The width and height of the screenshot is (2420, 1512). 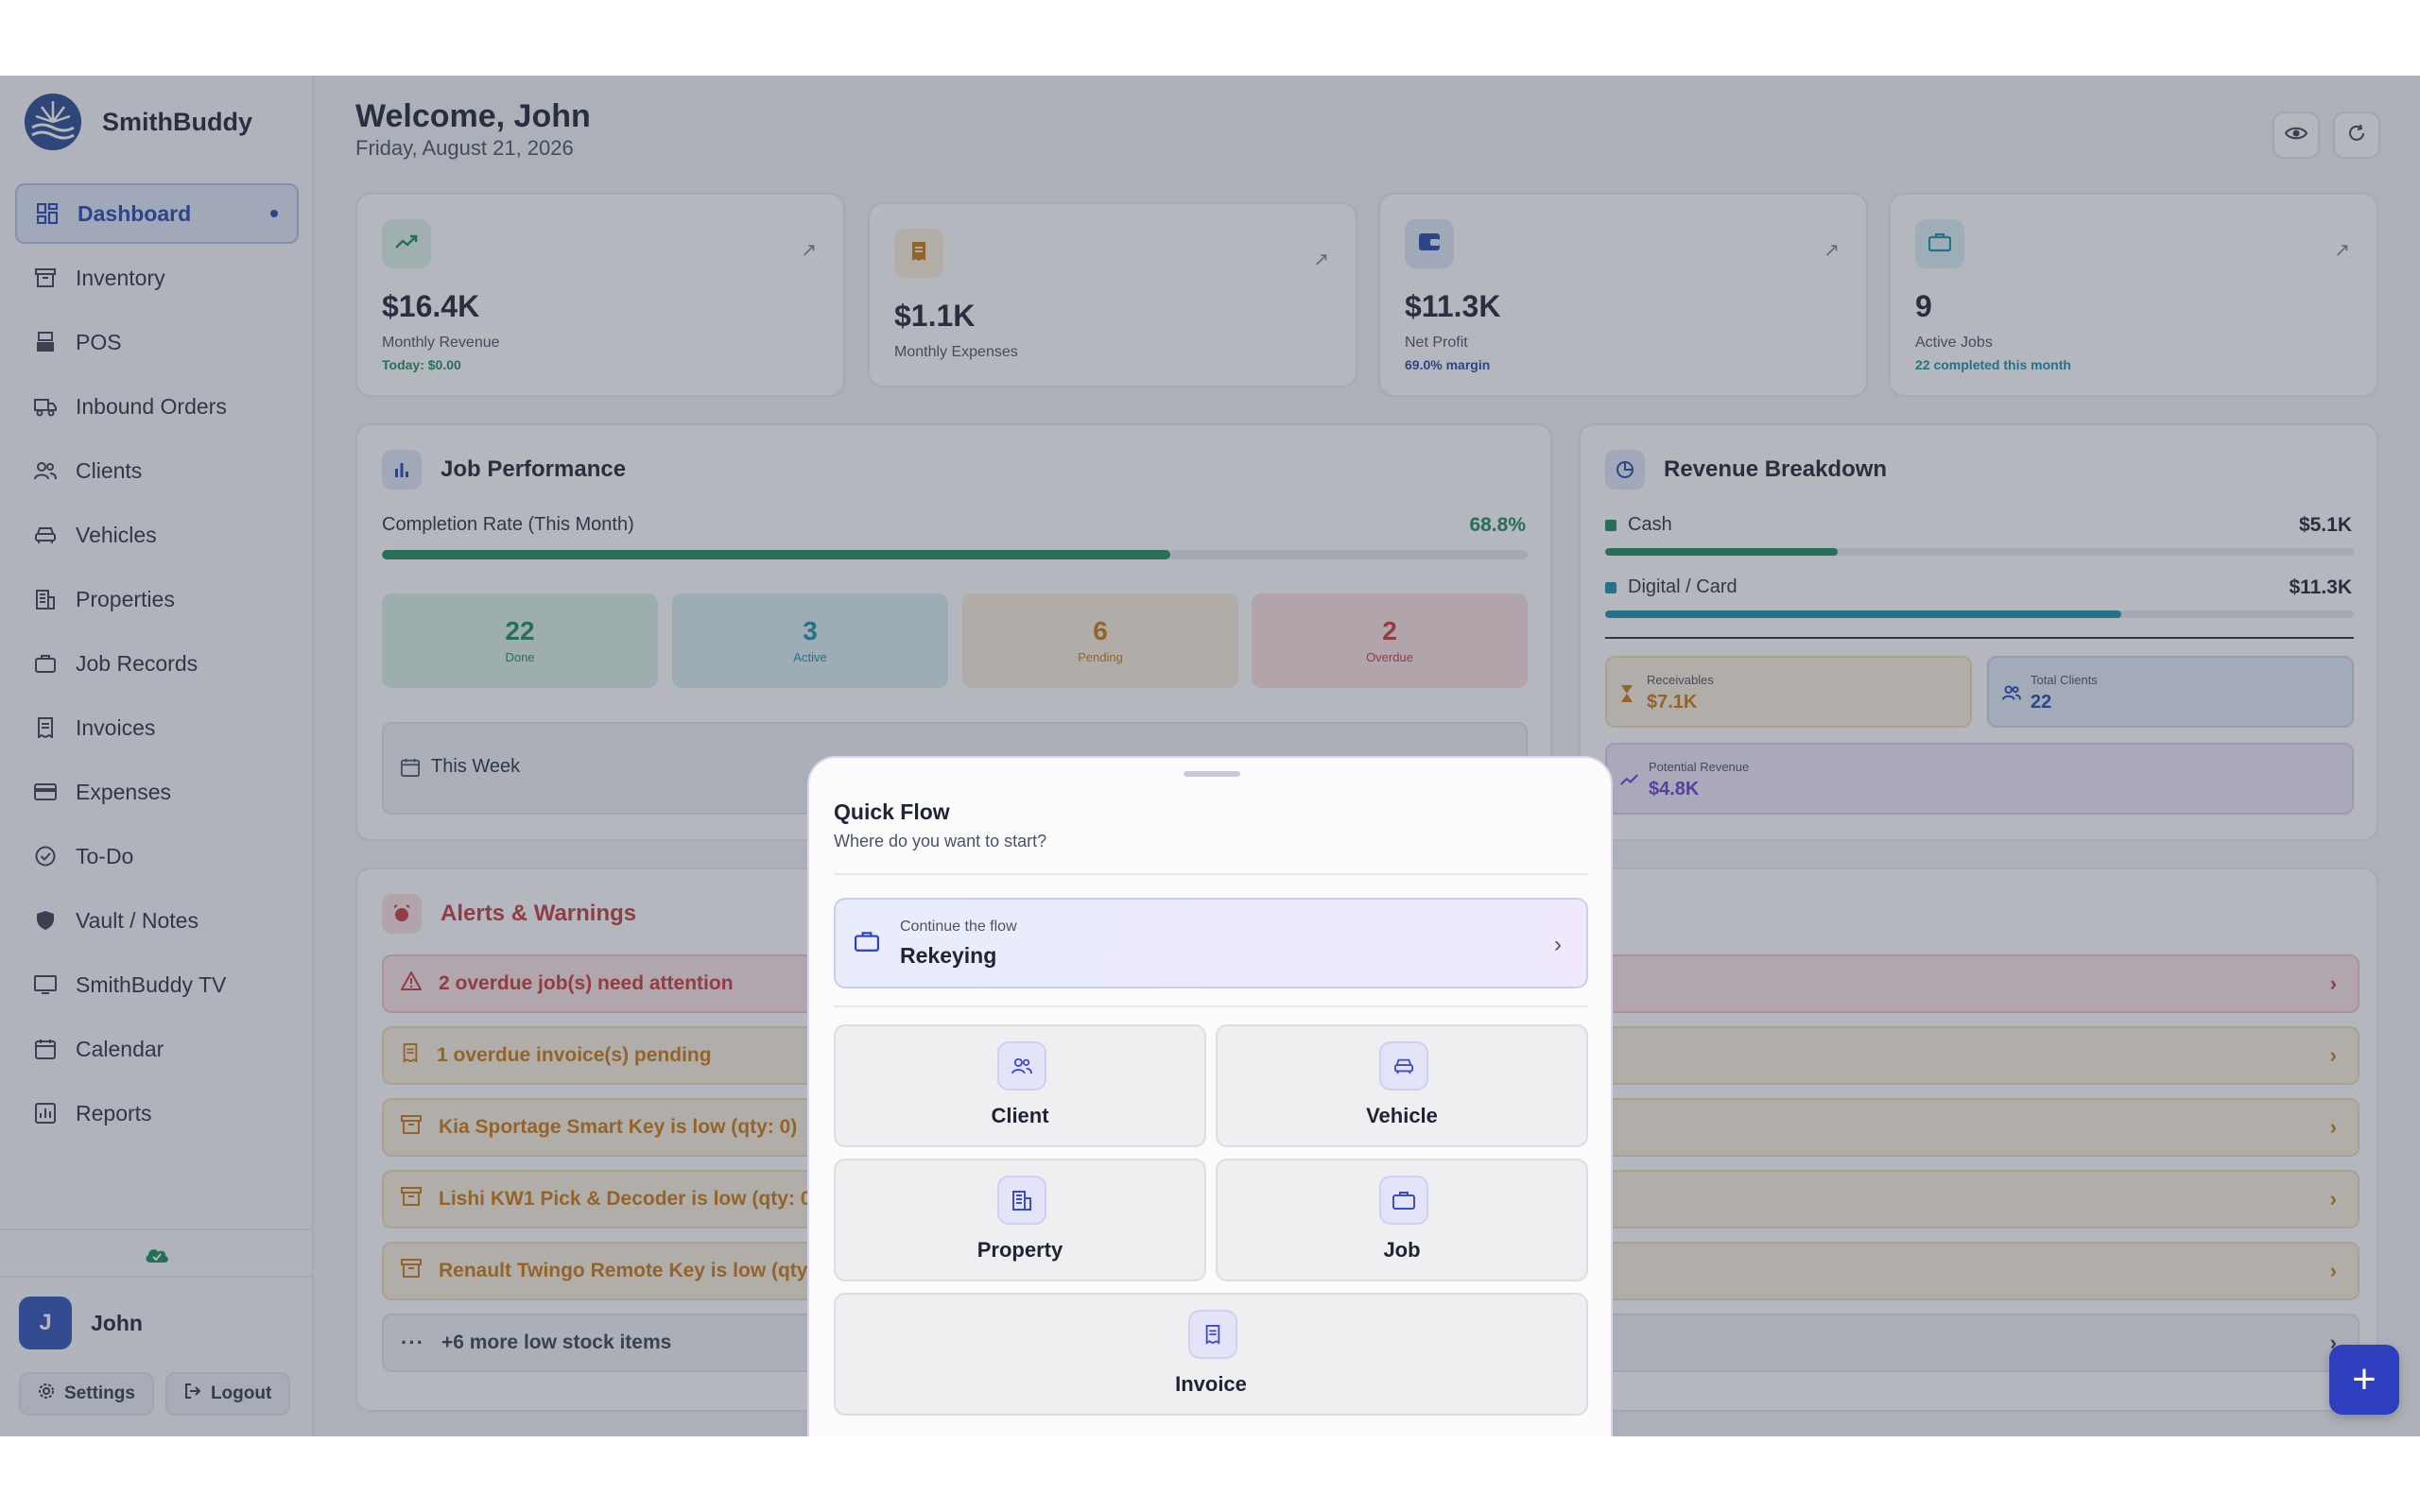 I want to click on quick-flow-job-button: Job, so click(x=1402, y=1220).